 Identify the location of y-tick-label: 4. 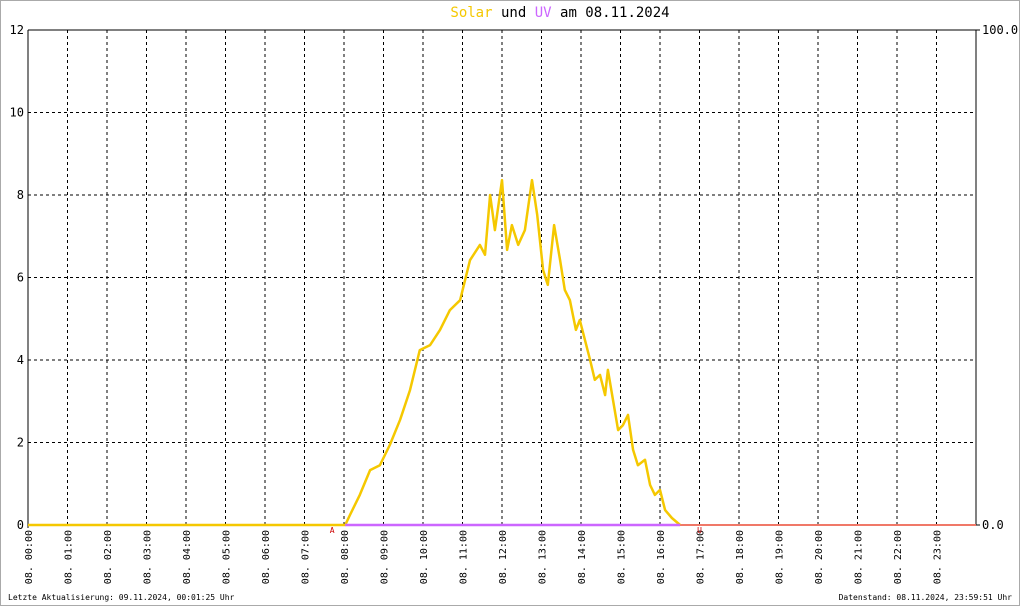
(20, 360).